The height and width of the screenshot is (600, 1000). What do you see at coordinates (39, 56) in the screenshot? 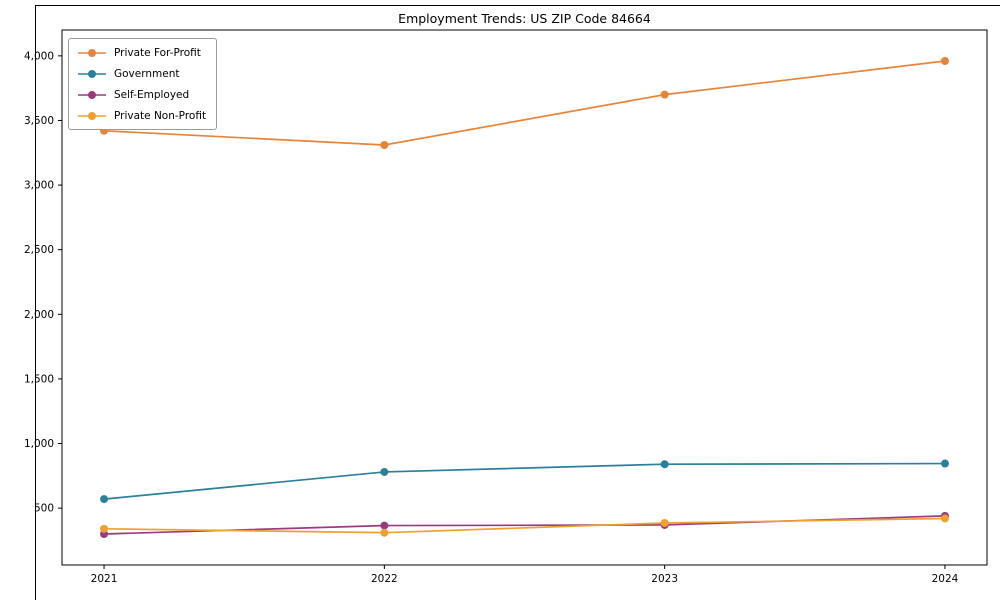
I see `y-tick-label: 4,000` at bounding box center [39, 56].